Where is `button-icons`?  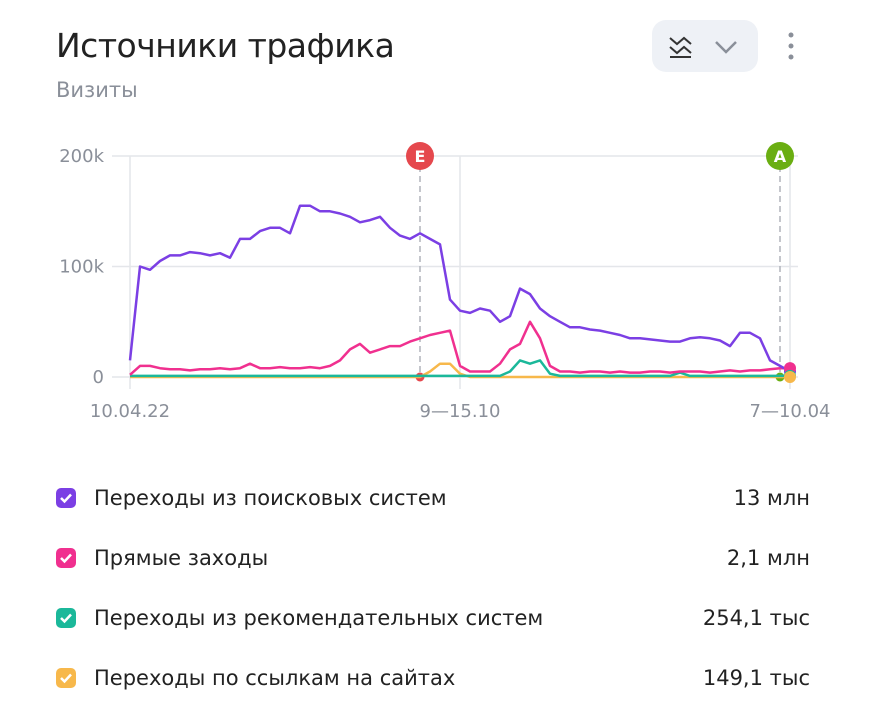 button-icons is located at coordinates (703, 47).